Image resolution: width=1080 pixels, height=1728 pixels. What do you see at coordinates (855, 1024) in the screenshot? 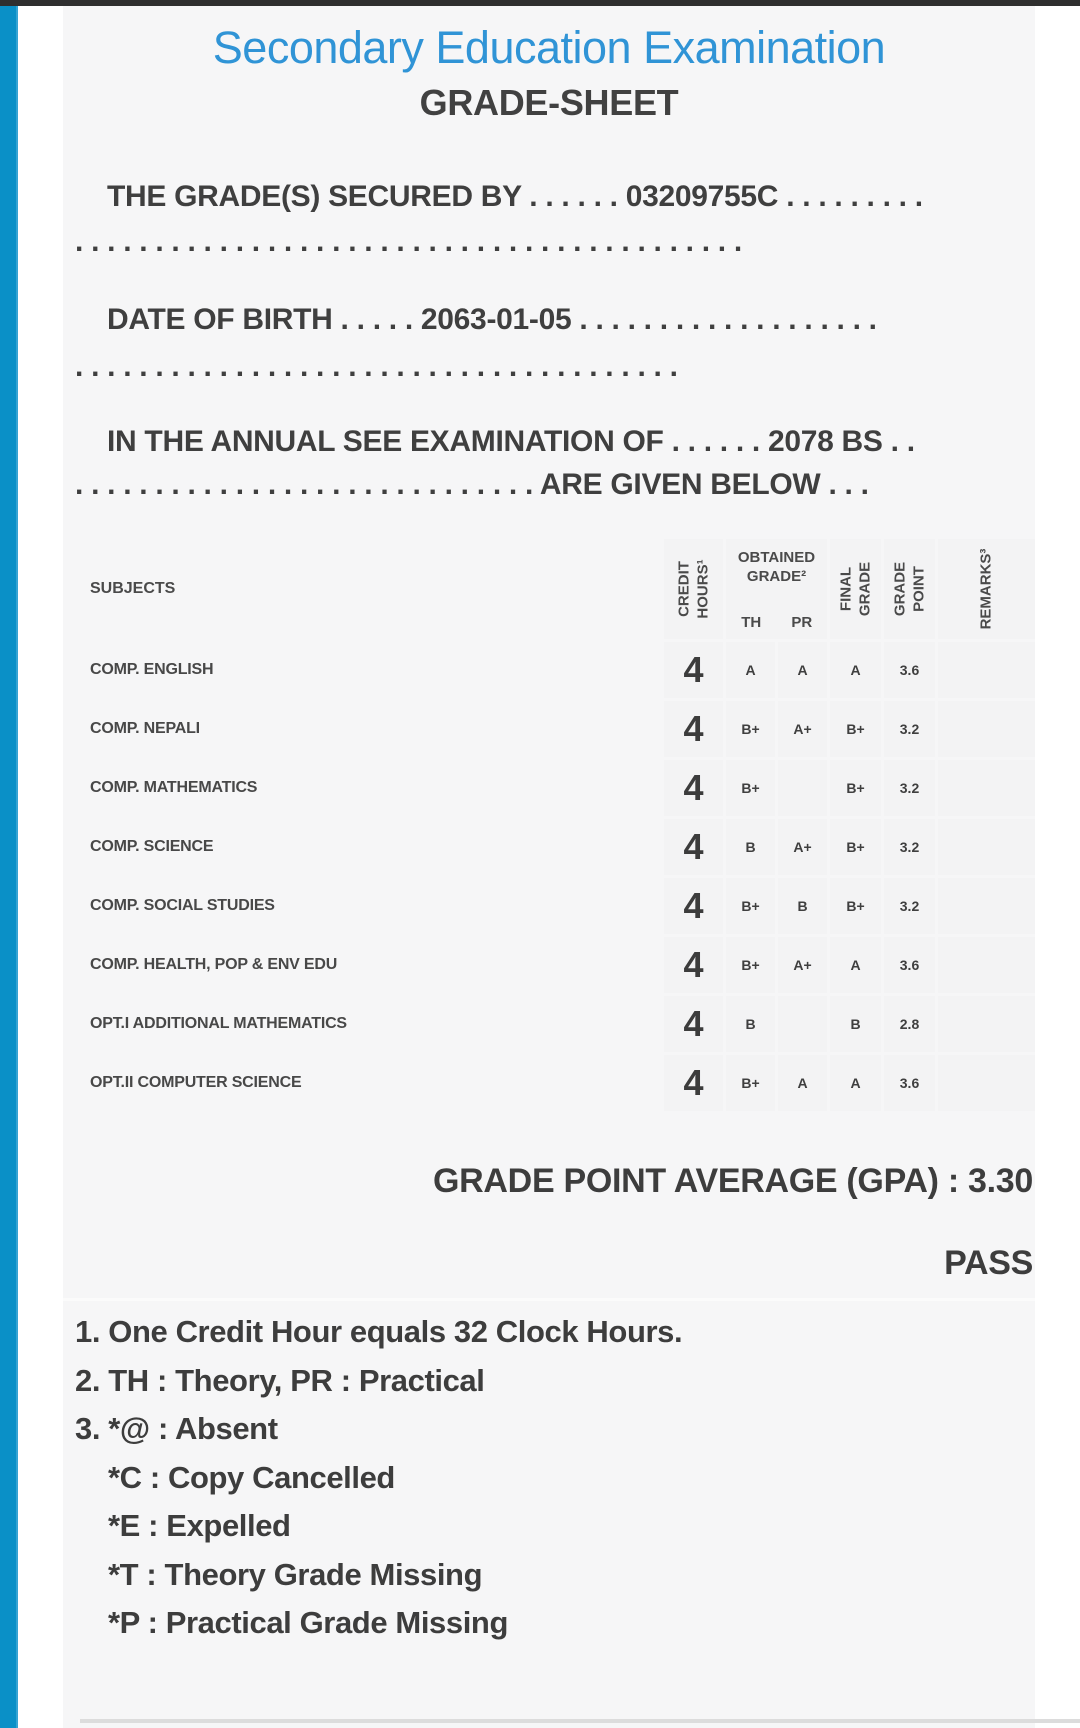
I see `final-grade: B` at bounding box center [855, 1024].